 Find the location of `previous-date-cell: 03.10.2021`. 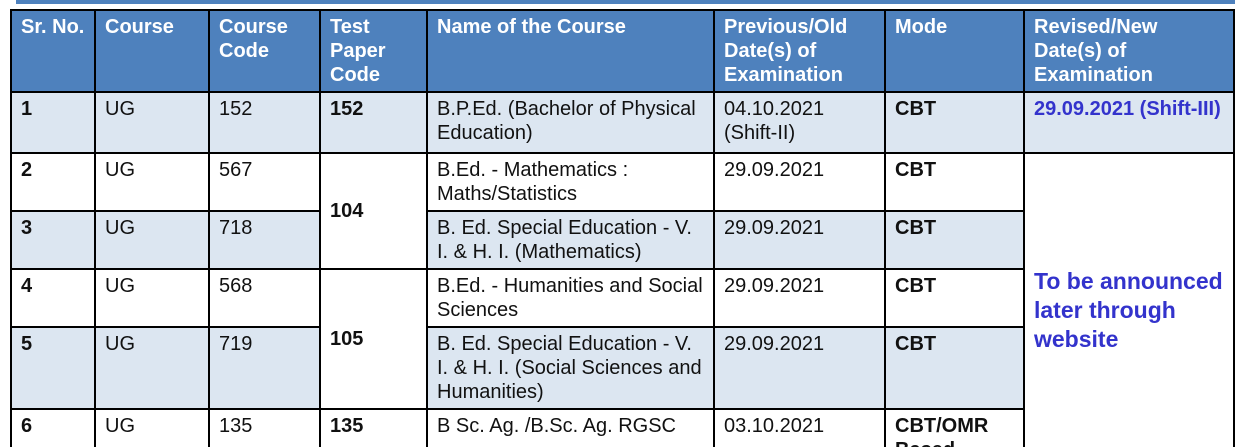

previous-date-cell: 03.10.2021 is located at coordinates (799, 427).